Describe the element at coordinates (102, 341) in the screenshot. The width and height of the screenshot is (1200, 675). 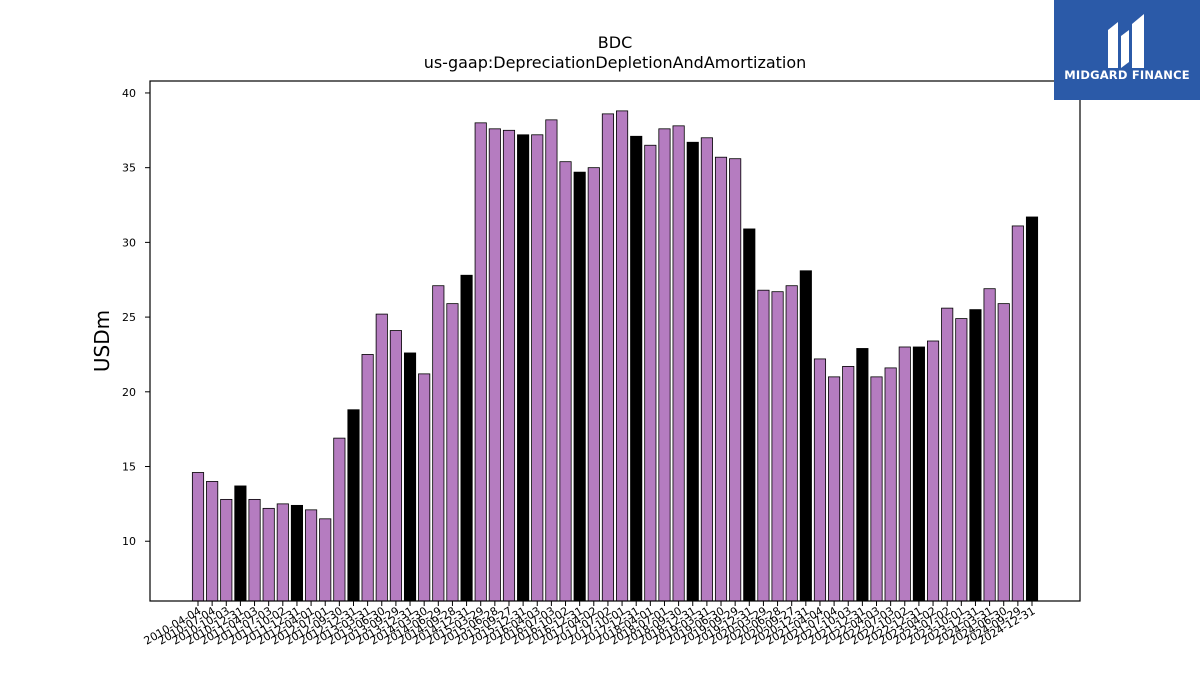
I see `y-axis-label: USDm` at that location.